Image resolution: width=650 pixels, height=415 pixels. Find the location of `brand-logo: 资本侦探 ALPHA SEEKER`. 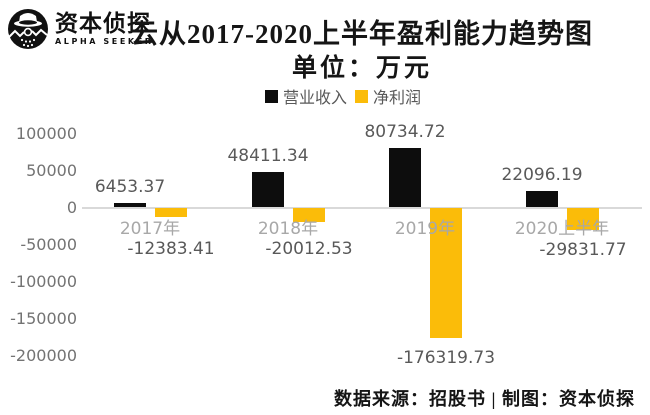

brand-logo: 资本侦探 ALPHA SEEKER is located at coordinates (80, 30).